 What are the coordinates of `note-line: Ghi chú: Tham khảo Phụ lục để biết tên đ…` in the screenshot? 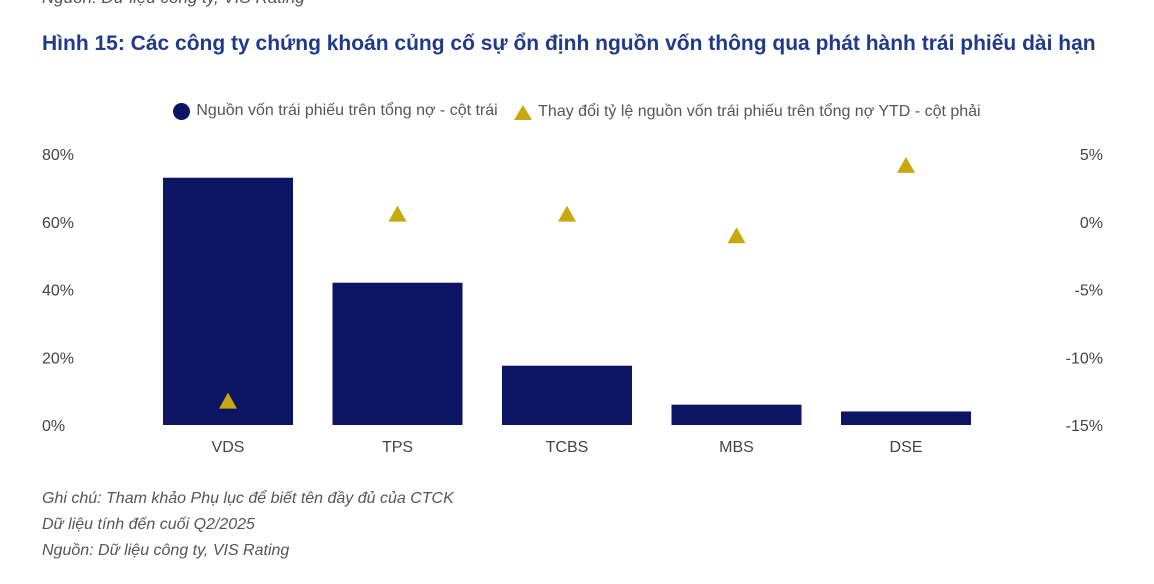 It's located at (248, 498).